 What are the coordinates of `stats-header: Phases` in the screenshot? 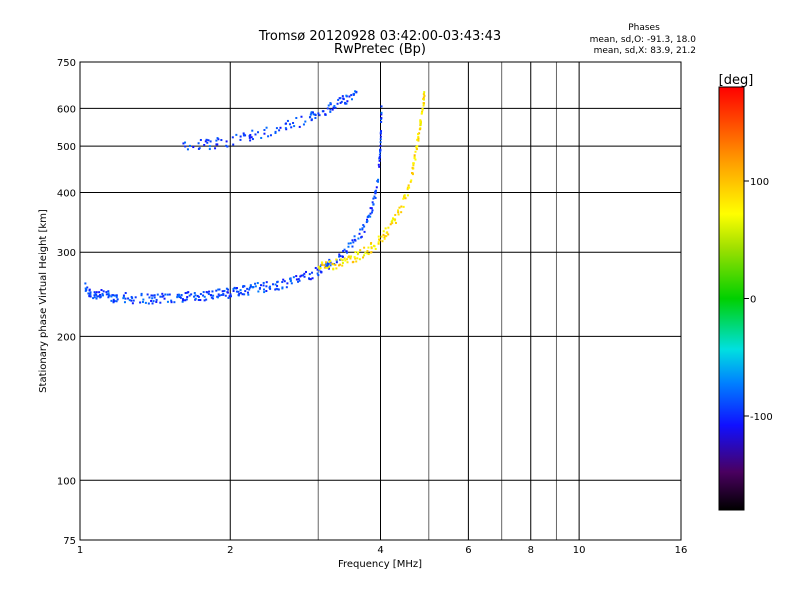 It's located at (644, 28).